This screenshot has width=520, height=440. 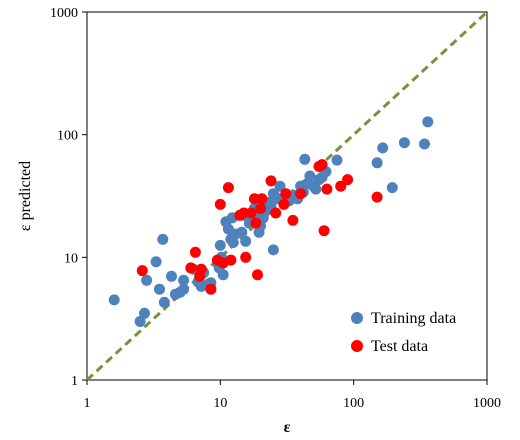 What do you see at coordinates (64, 13) in the screenshot?
I see `y-tick-label: 1000` at bounding box center [64, 13].